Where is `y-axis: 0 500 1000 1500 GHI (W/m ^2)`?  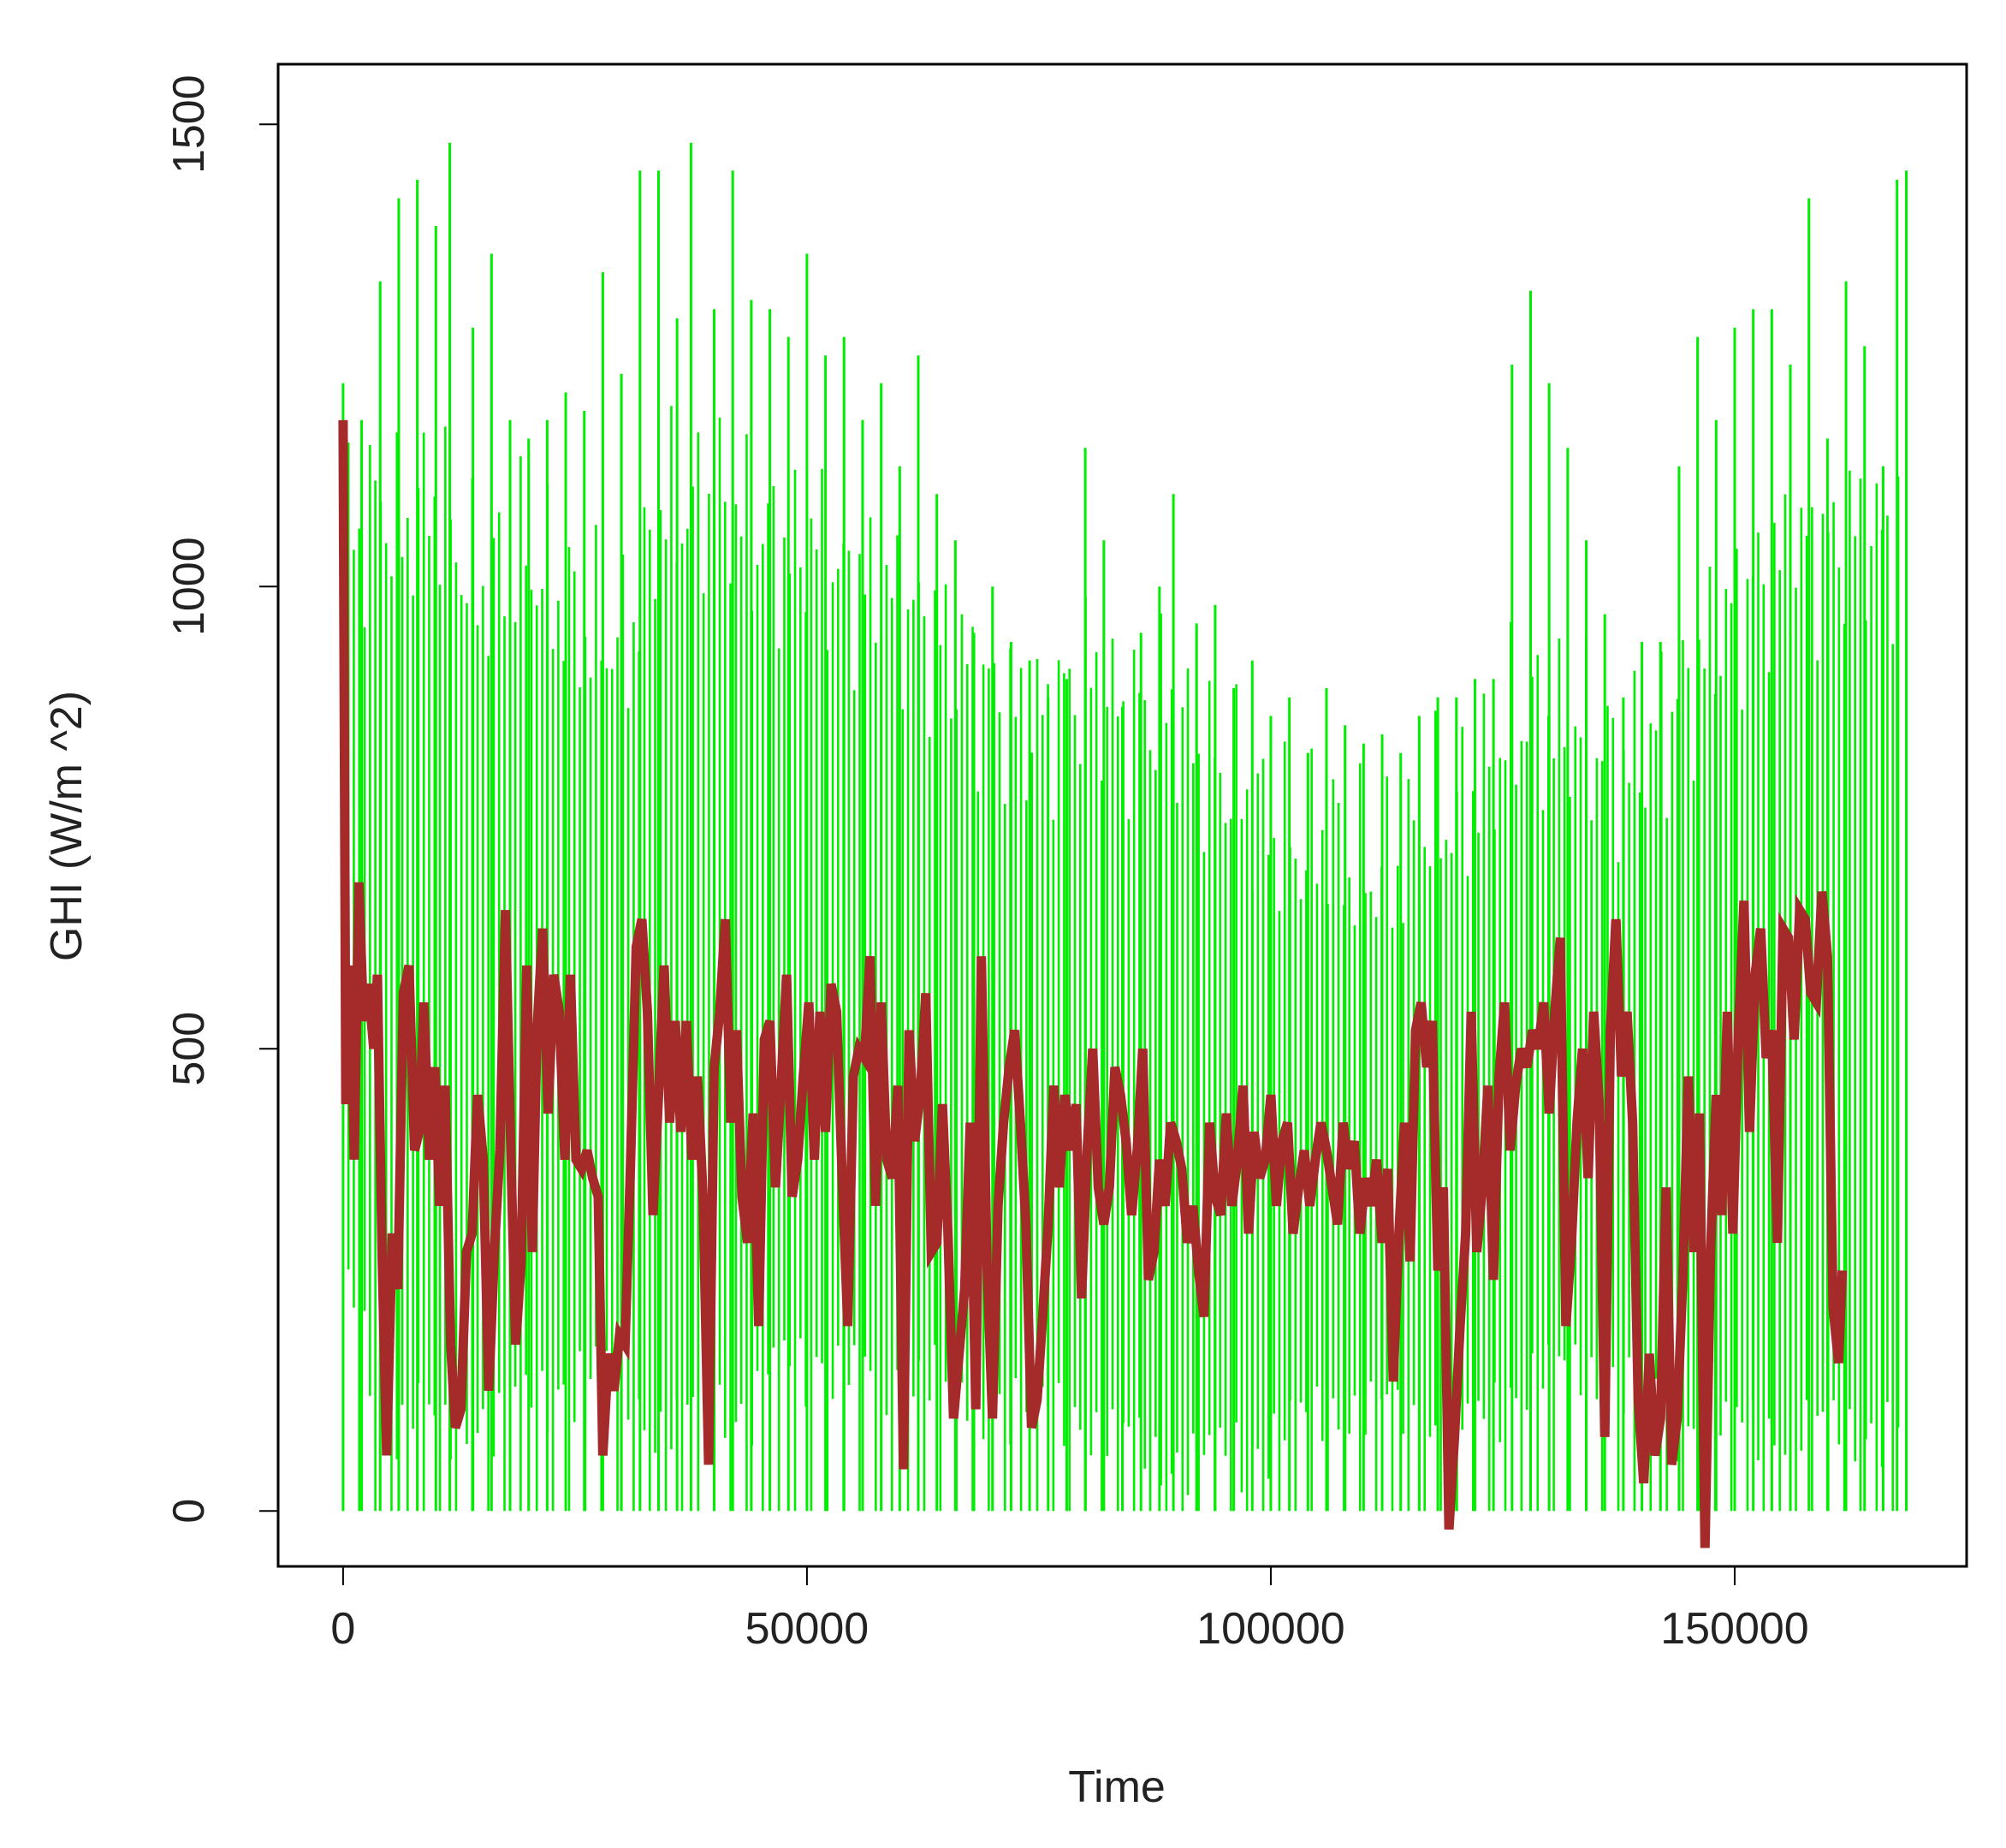
y-axis: 0 500 1000 1500 GHI (W/m ^2) is located at coordinates (160, 799).